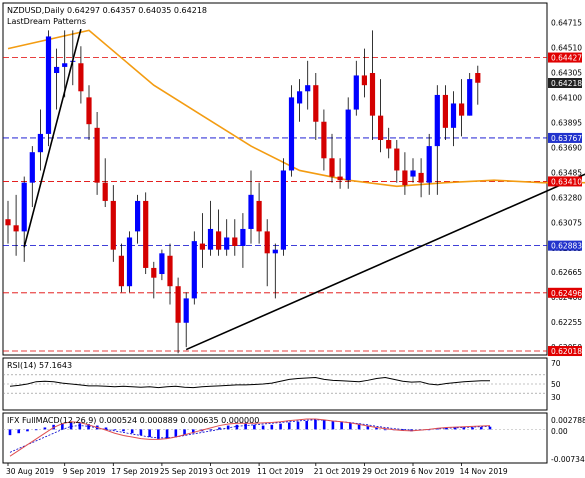 This screenshot has width=585, height=478. Describe the element at coordinates (337, 471) in the screenshot. I see `time-tick-label: 21 Oct 2019` at that location.